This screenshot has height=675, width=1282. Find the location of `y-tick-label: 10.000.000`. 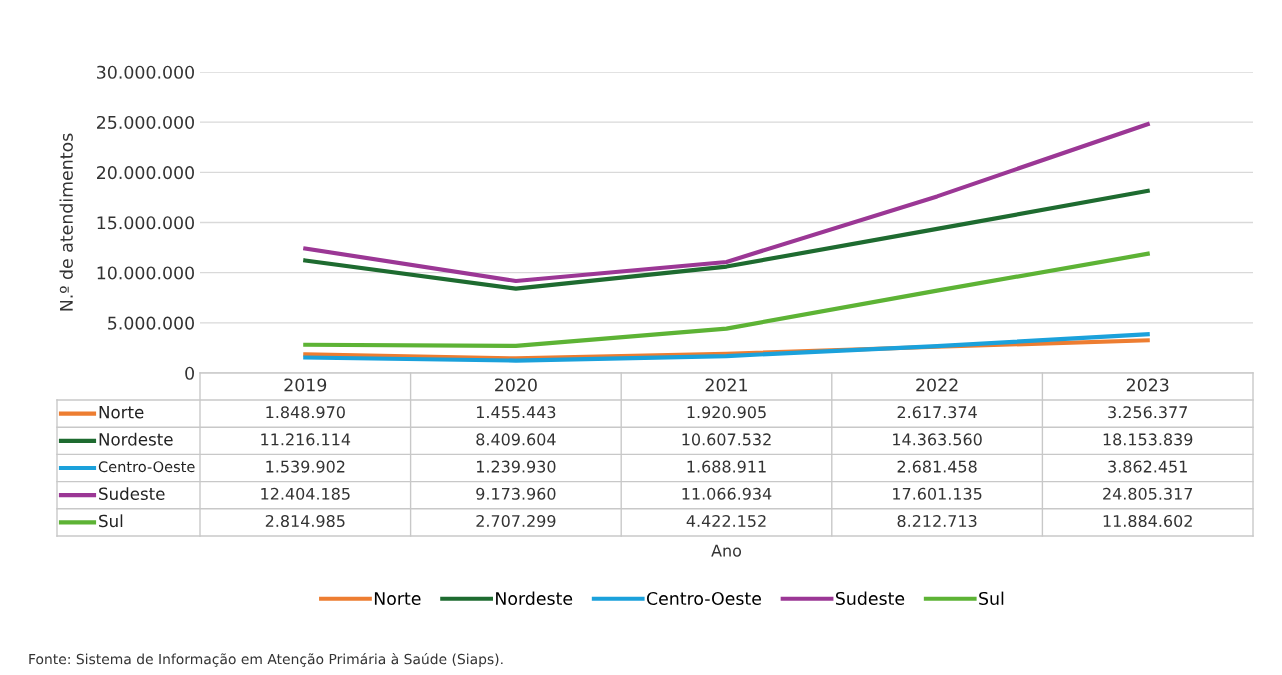

y-tick-label: 10.000.000 is located at coordinates (145, 273).